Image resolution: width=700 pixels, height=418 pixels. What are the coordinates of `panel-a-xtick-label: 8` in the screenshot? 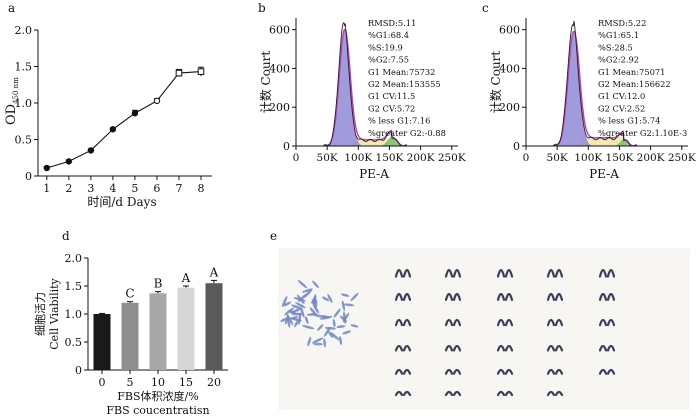 It's located at (200, 188).